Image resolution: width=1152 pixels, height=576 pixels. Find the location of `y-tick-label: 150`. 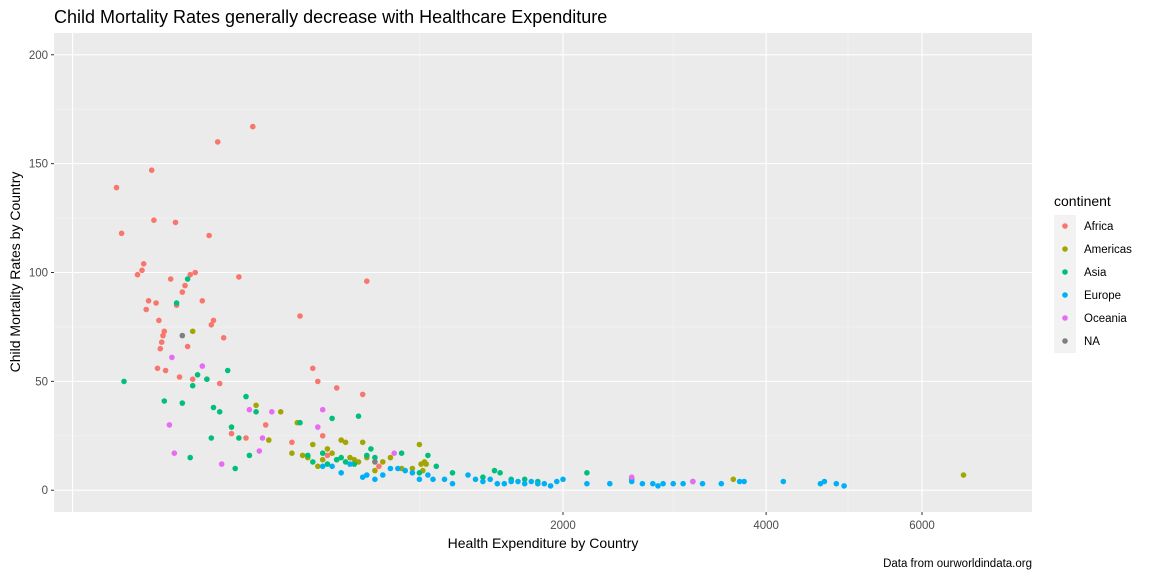

y-tick-label: 150 is located at coordinates (38, 165).